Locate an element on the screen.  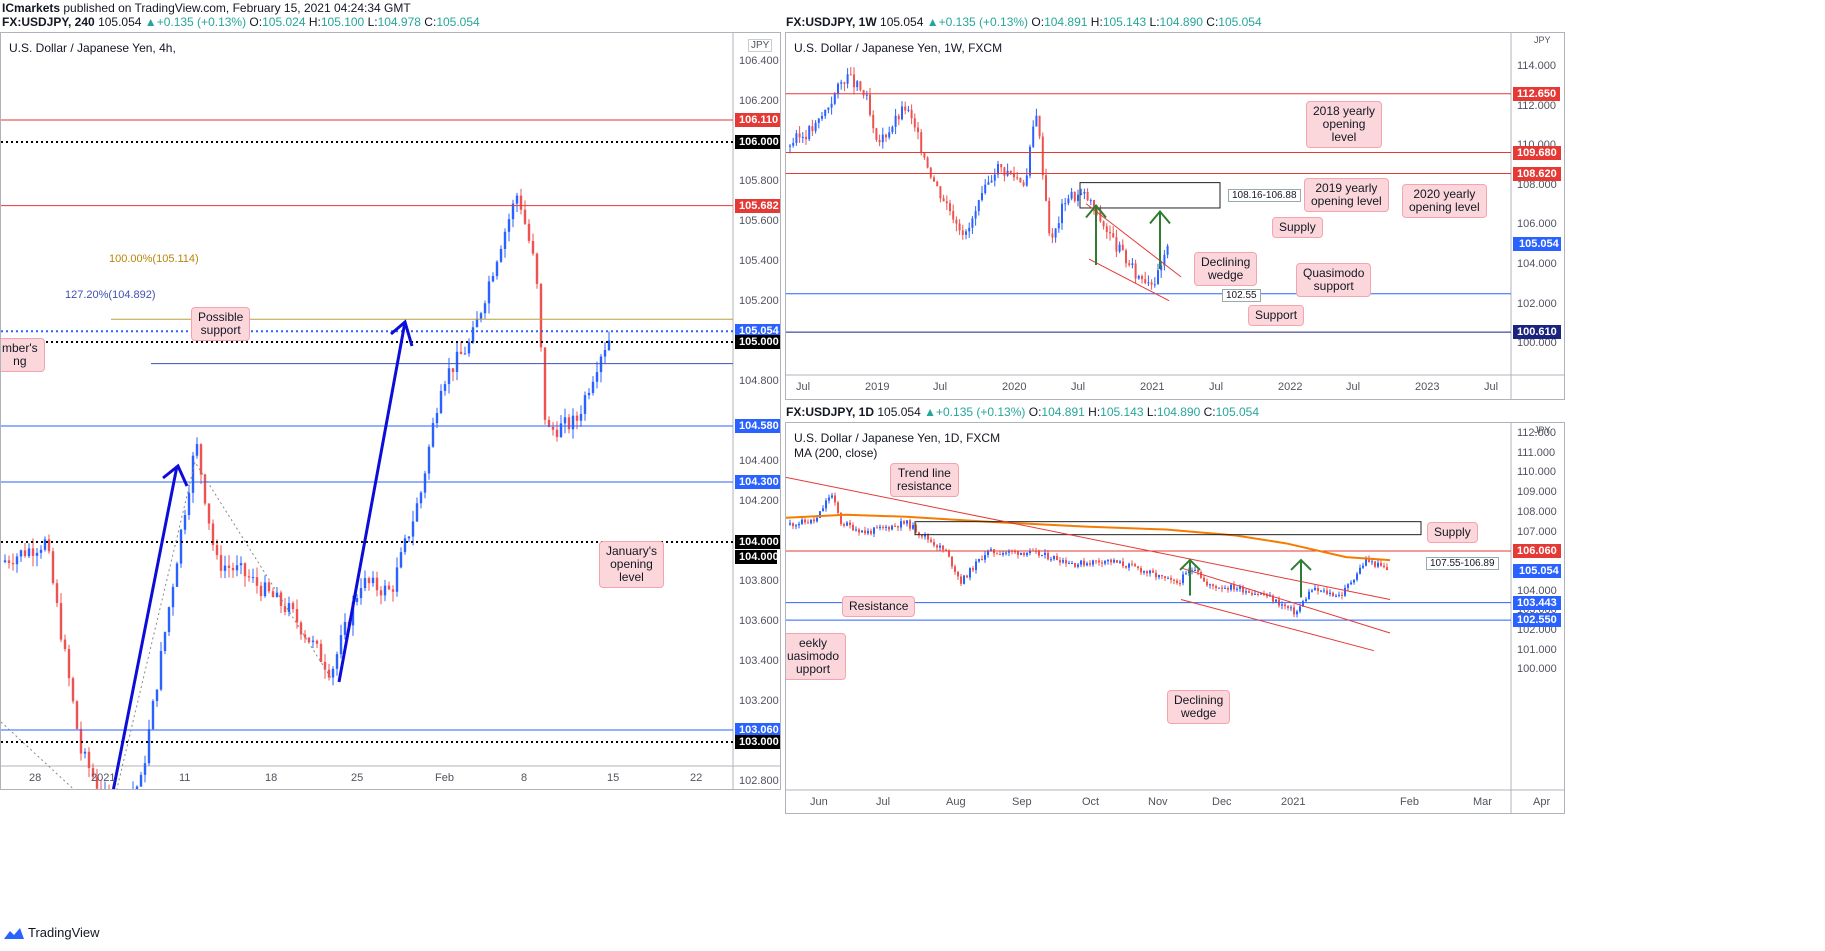
x-tick-label: 18 is located at coordinates (271, 778).